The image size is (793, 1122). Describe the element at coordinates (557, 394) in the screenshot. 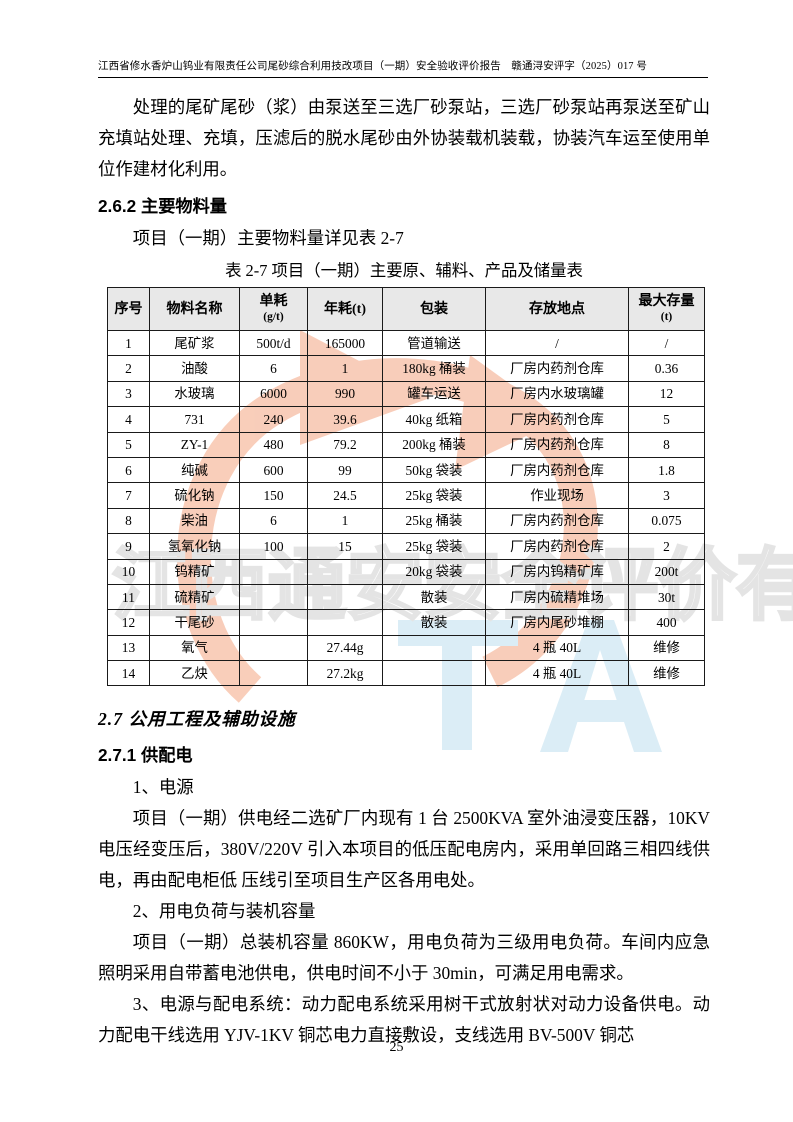

I see `cell-location: 厂房内水玻璃罐` at that location.